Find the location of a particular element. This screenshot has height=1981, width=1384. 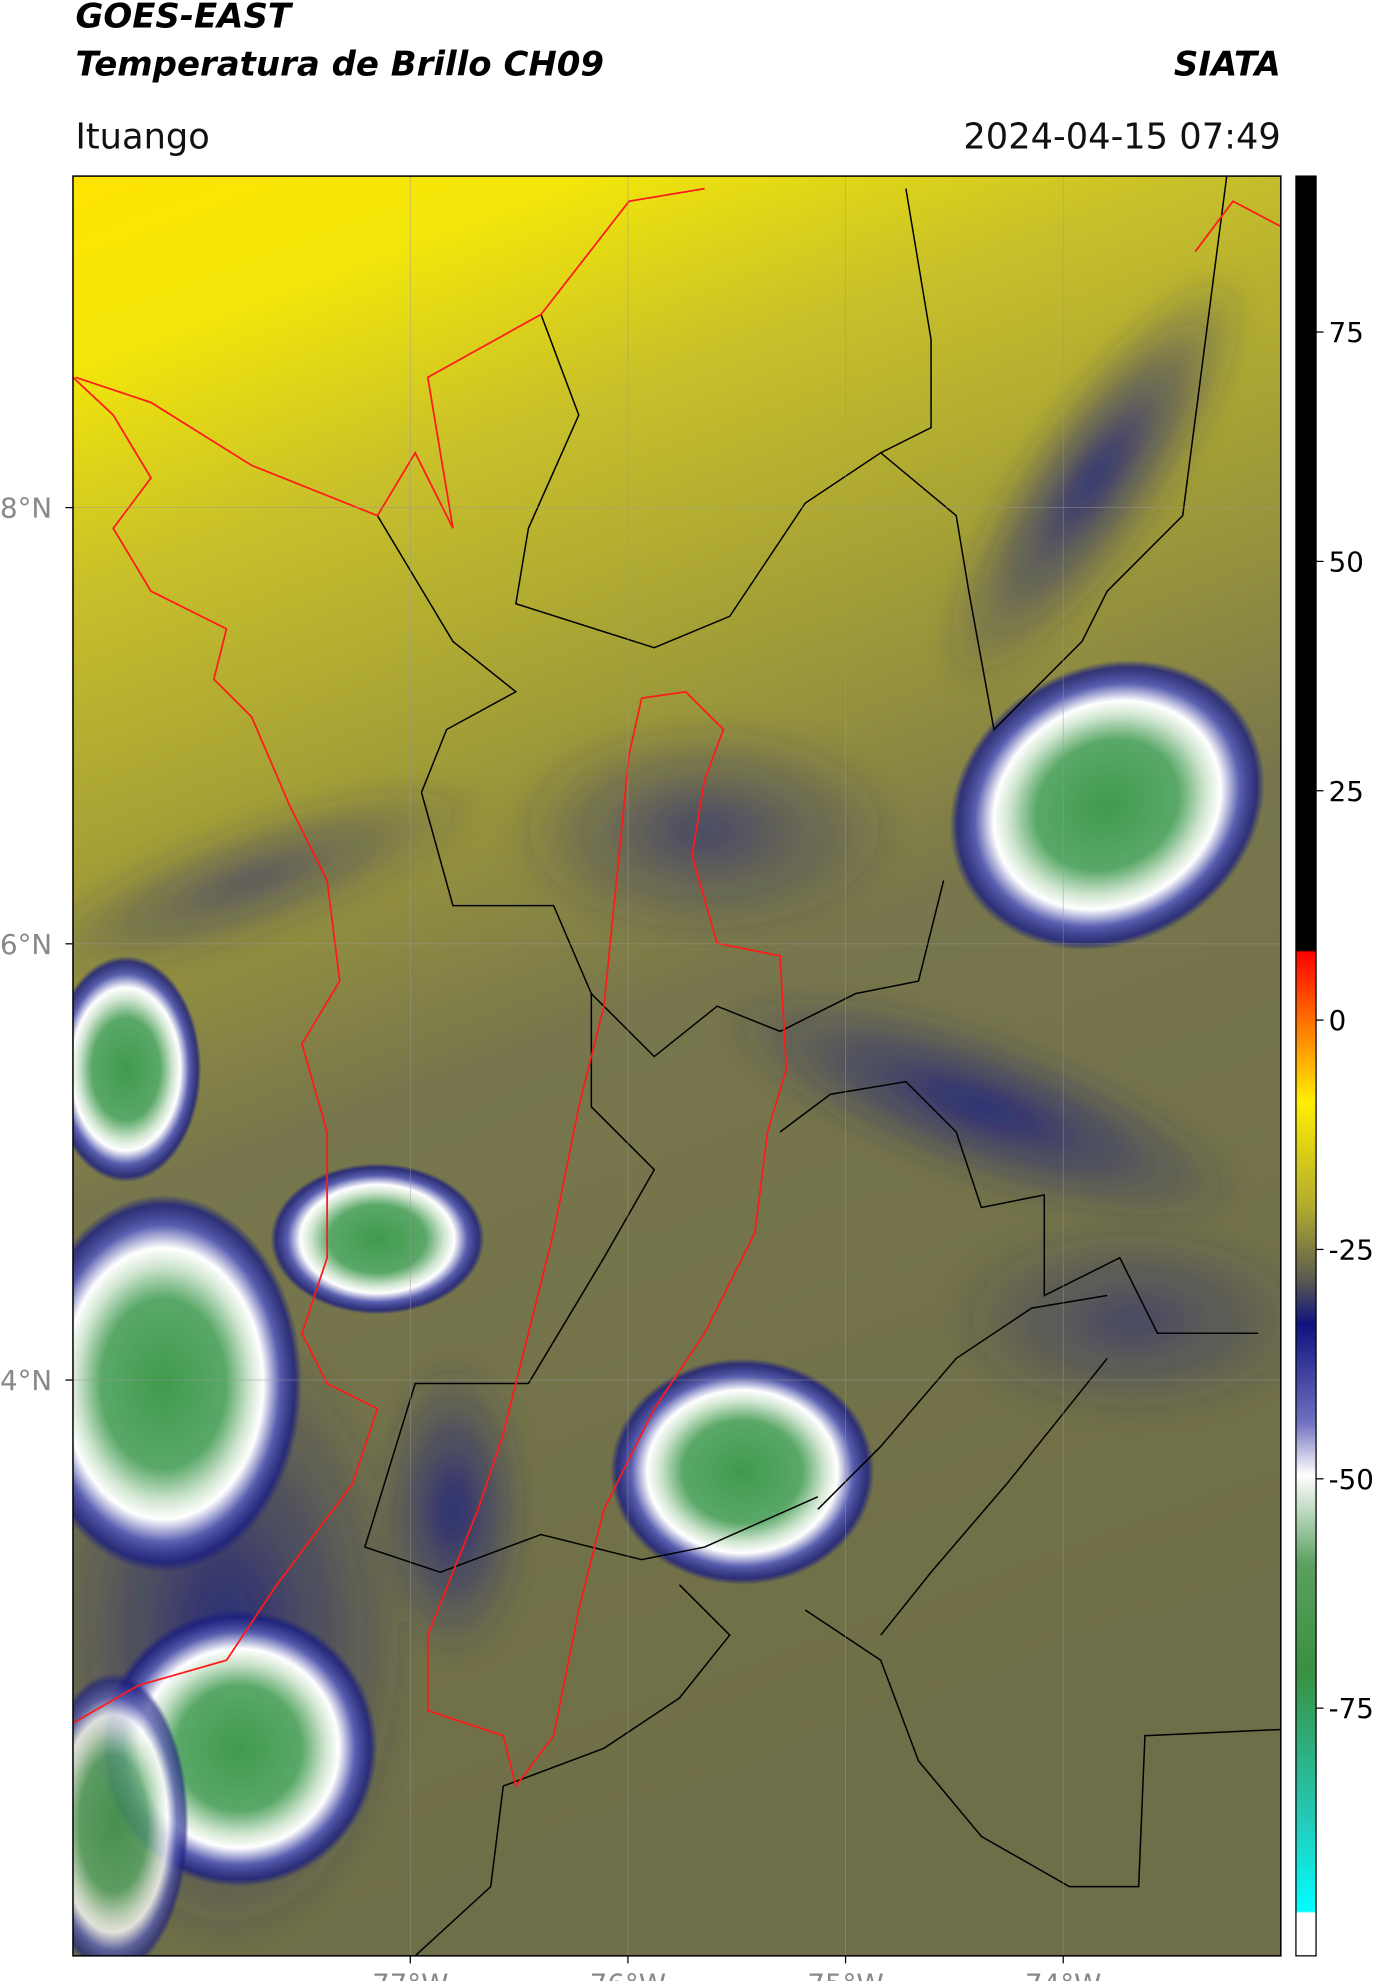

x-tick-label: 76°W is located at coordinates (628, 1974).